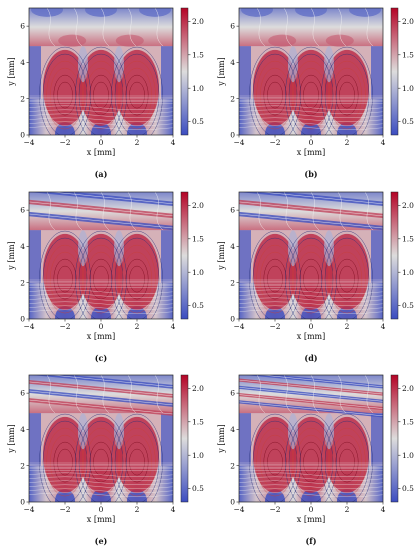  What do you see at coordinates (11, 438) in the screenshot?
I see `y-axis-label: y [mm]` at bounding box center [11, 438].